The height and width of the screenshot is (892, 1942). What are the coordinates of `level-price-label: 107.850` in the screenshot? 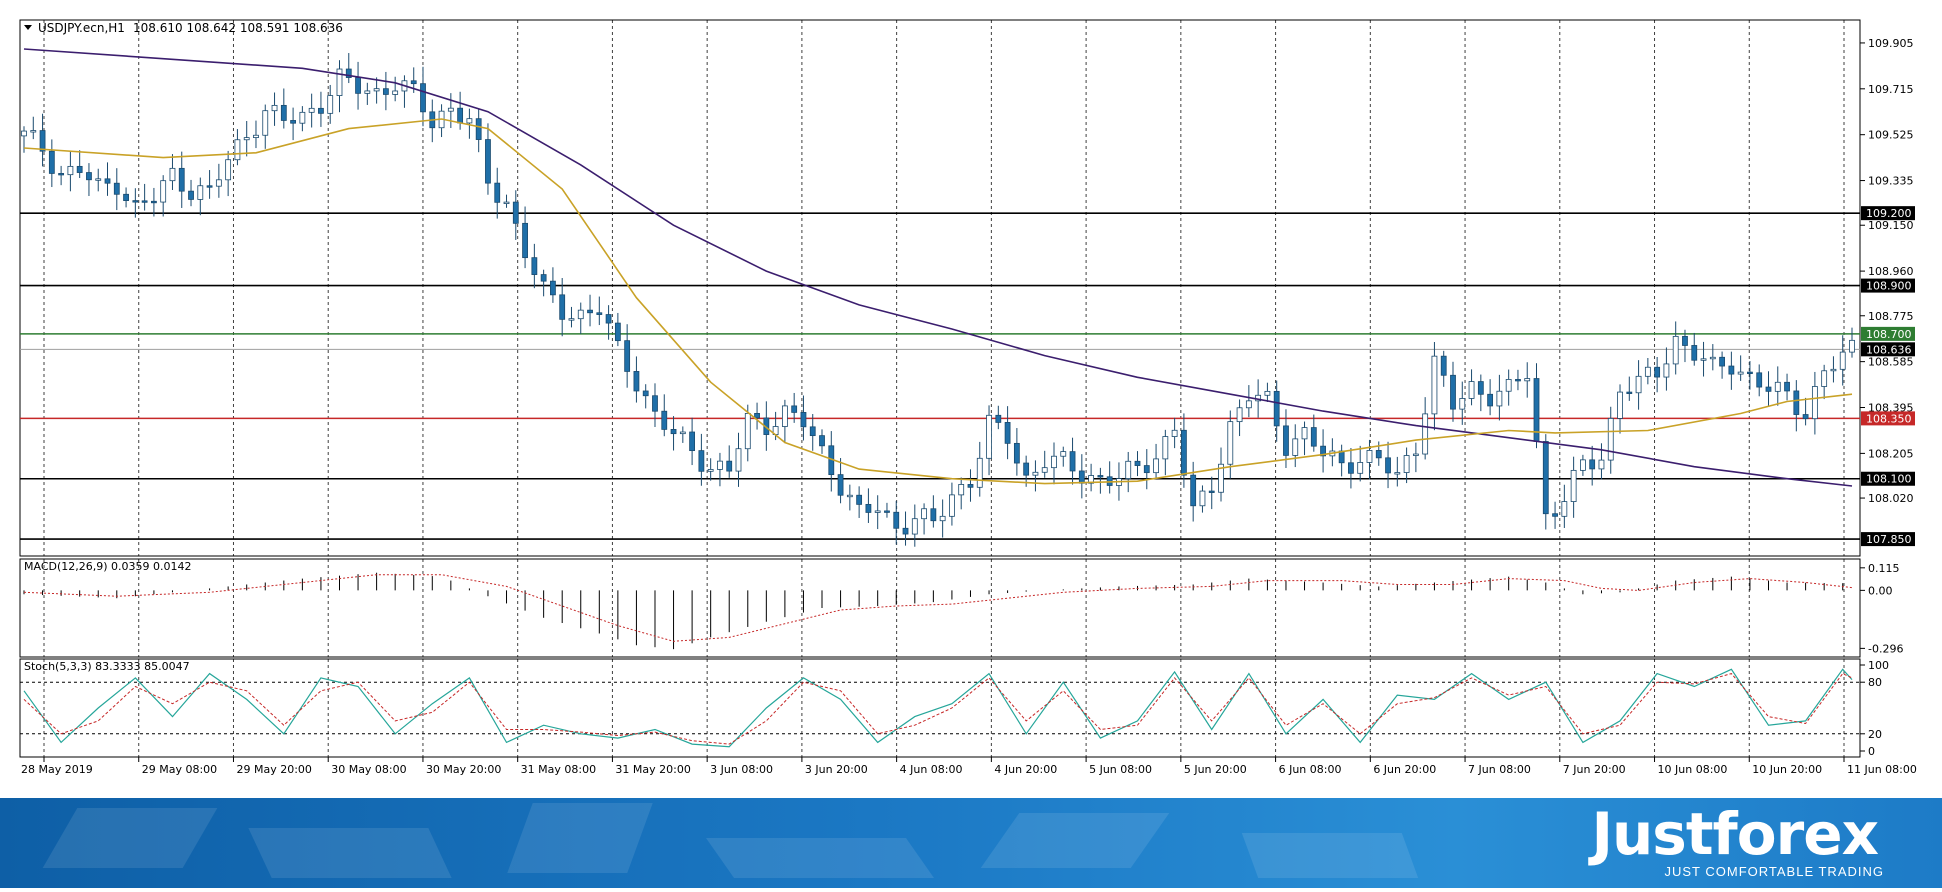 It's located at (1889, 539).